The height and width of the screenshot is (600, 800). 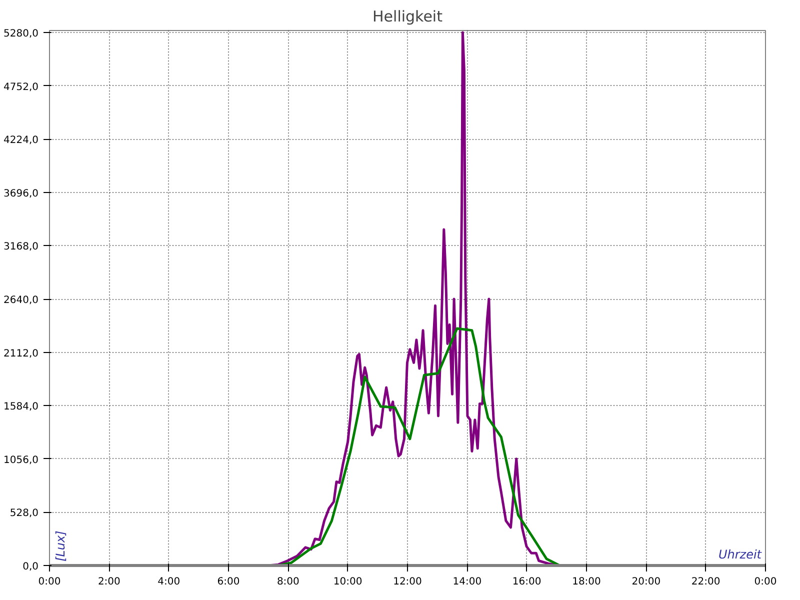 I want to click on y-tick-label: 3168,0, so click(x=21, y=247).